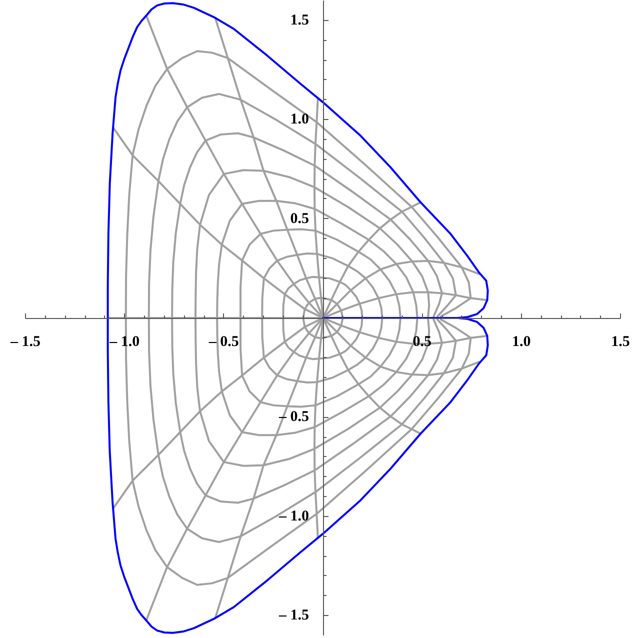 This screenshot has height=638, width=638. I want to click on y-tick-label: 1.0, so click(299, 120).